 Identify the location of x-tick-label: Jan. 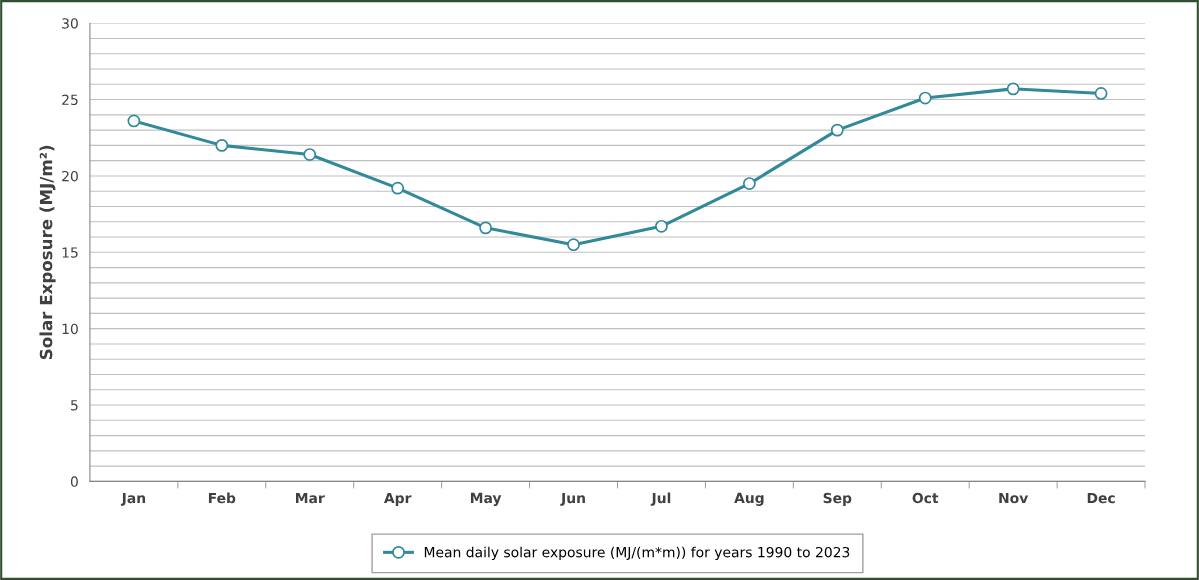
(133, 499).